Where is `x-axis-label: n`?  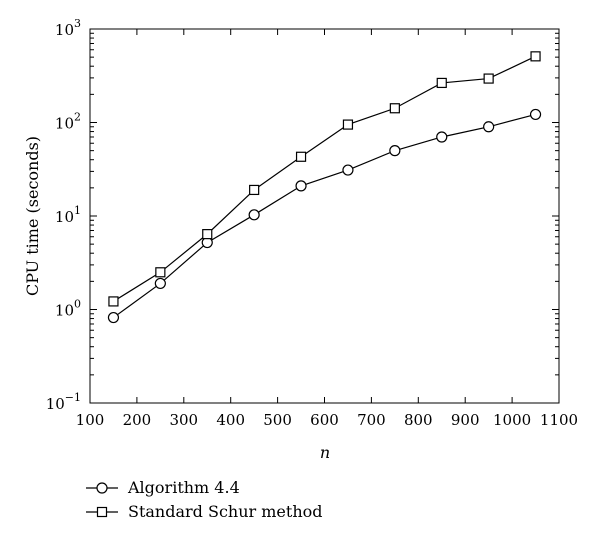
x-axis-label: n is located at coordinates (325, 452).